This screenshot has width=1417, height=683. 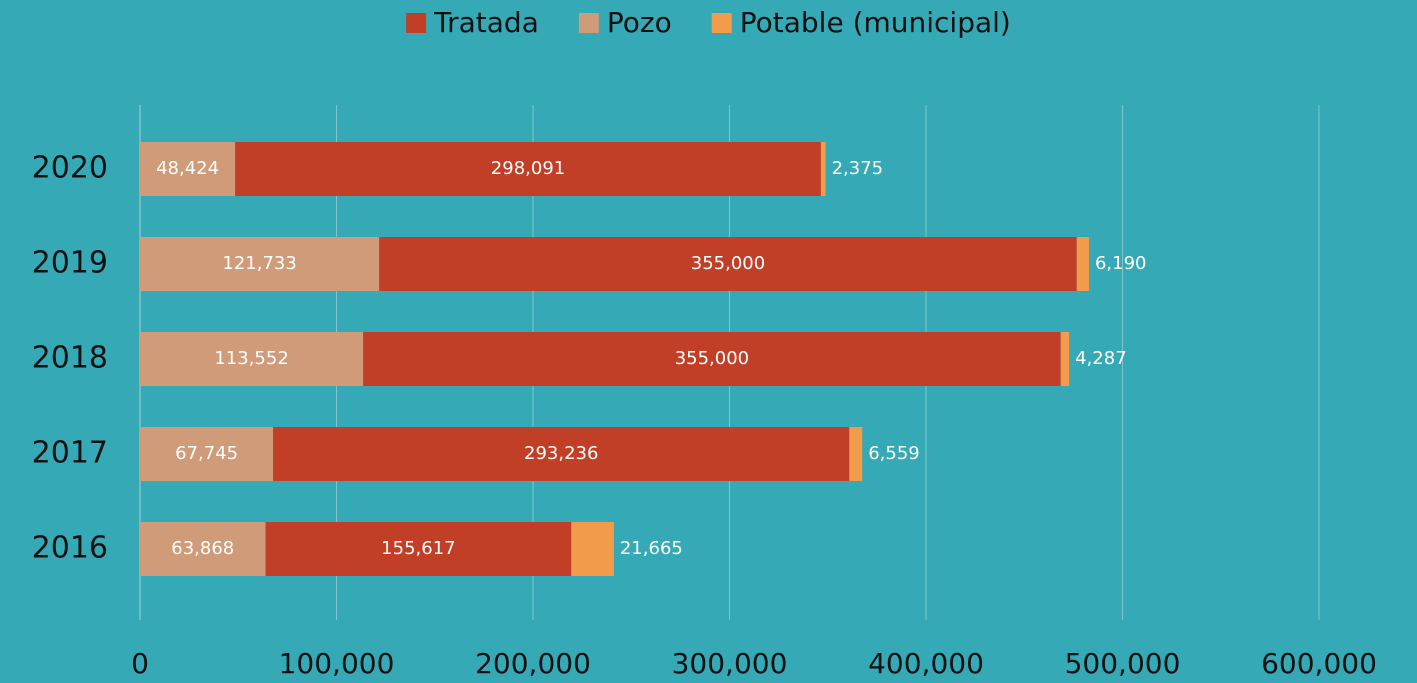 I want to click on y-tick-label: 2016, so click(x=70, y=548).